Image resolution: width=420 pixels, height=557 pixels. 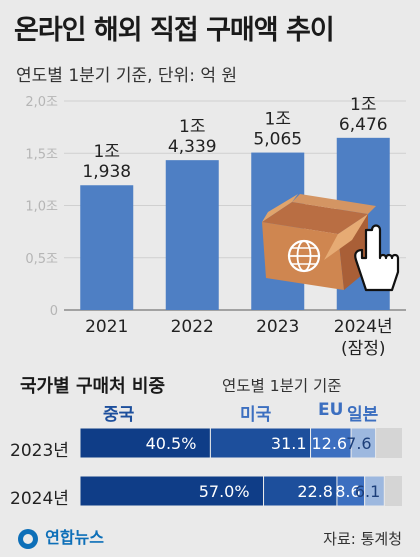 I want to click on globe-icon, so click(x=304, y=256).